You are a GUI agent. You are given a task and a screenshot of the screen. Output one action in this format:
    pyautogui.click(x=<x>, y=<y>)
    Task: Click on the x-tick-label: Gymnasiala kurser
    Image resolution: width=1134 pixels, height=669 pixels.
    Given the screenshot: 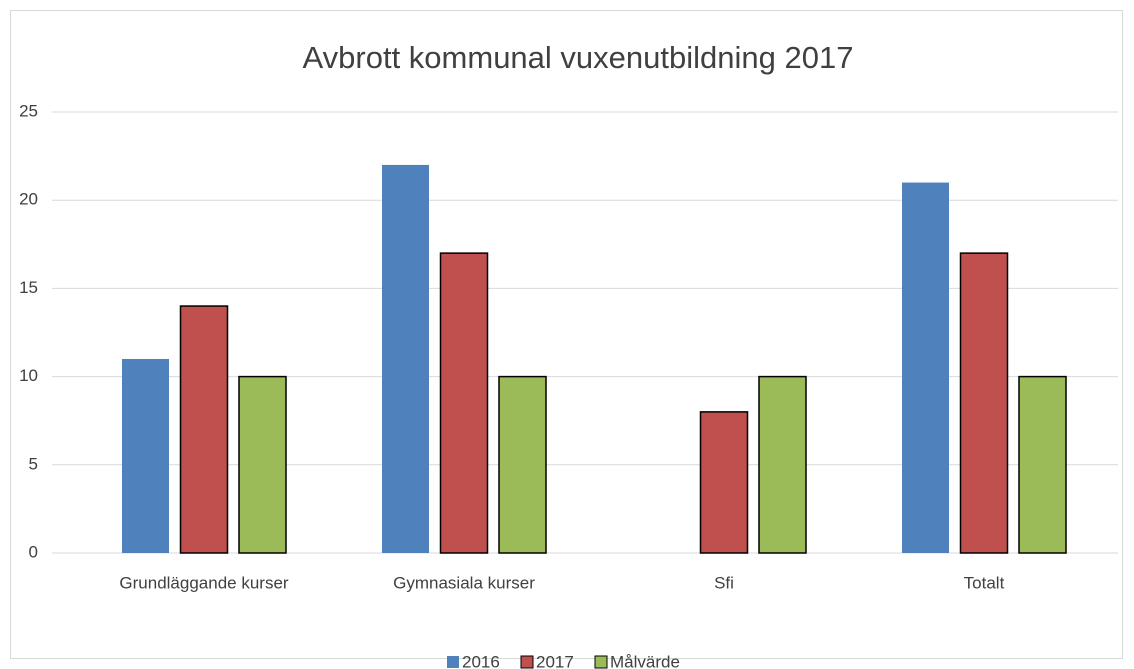 What is the action you would take?
    pyautogui.click(x=464, y=582)
    